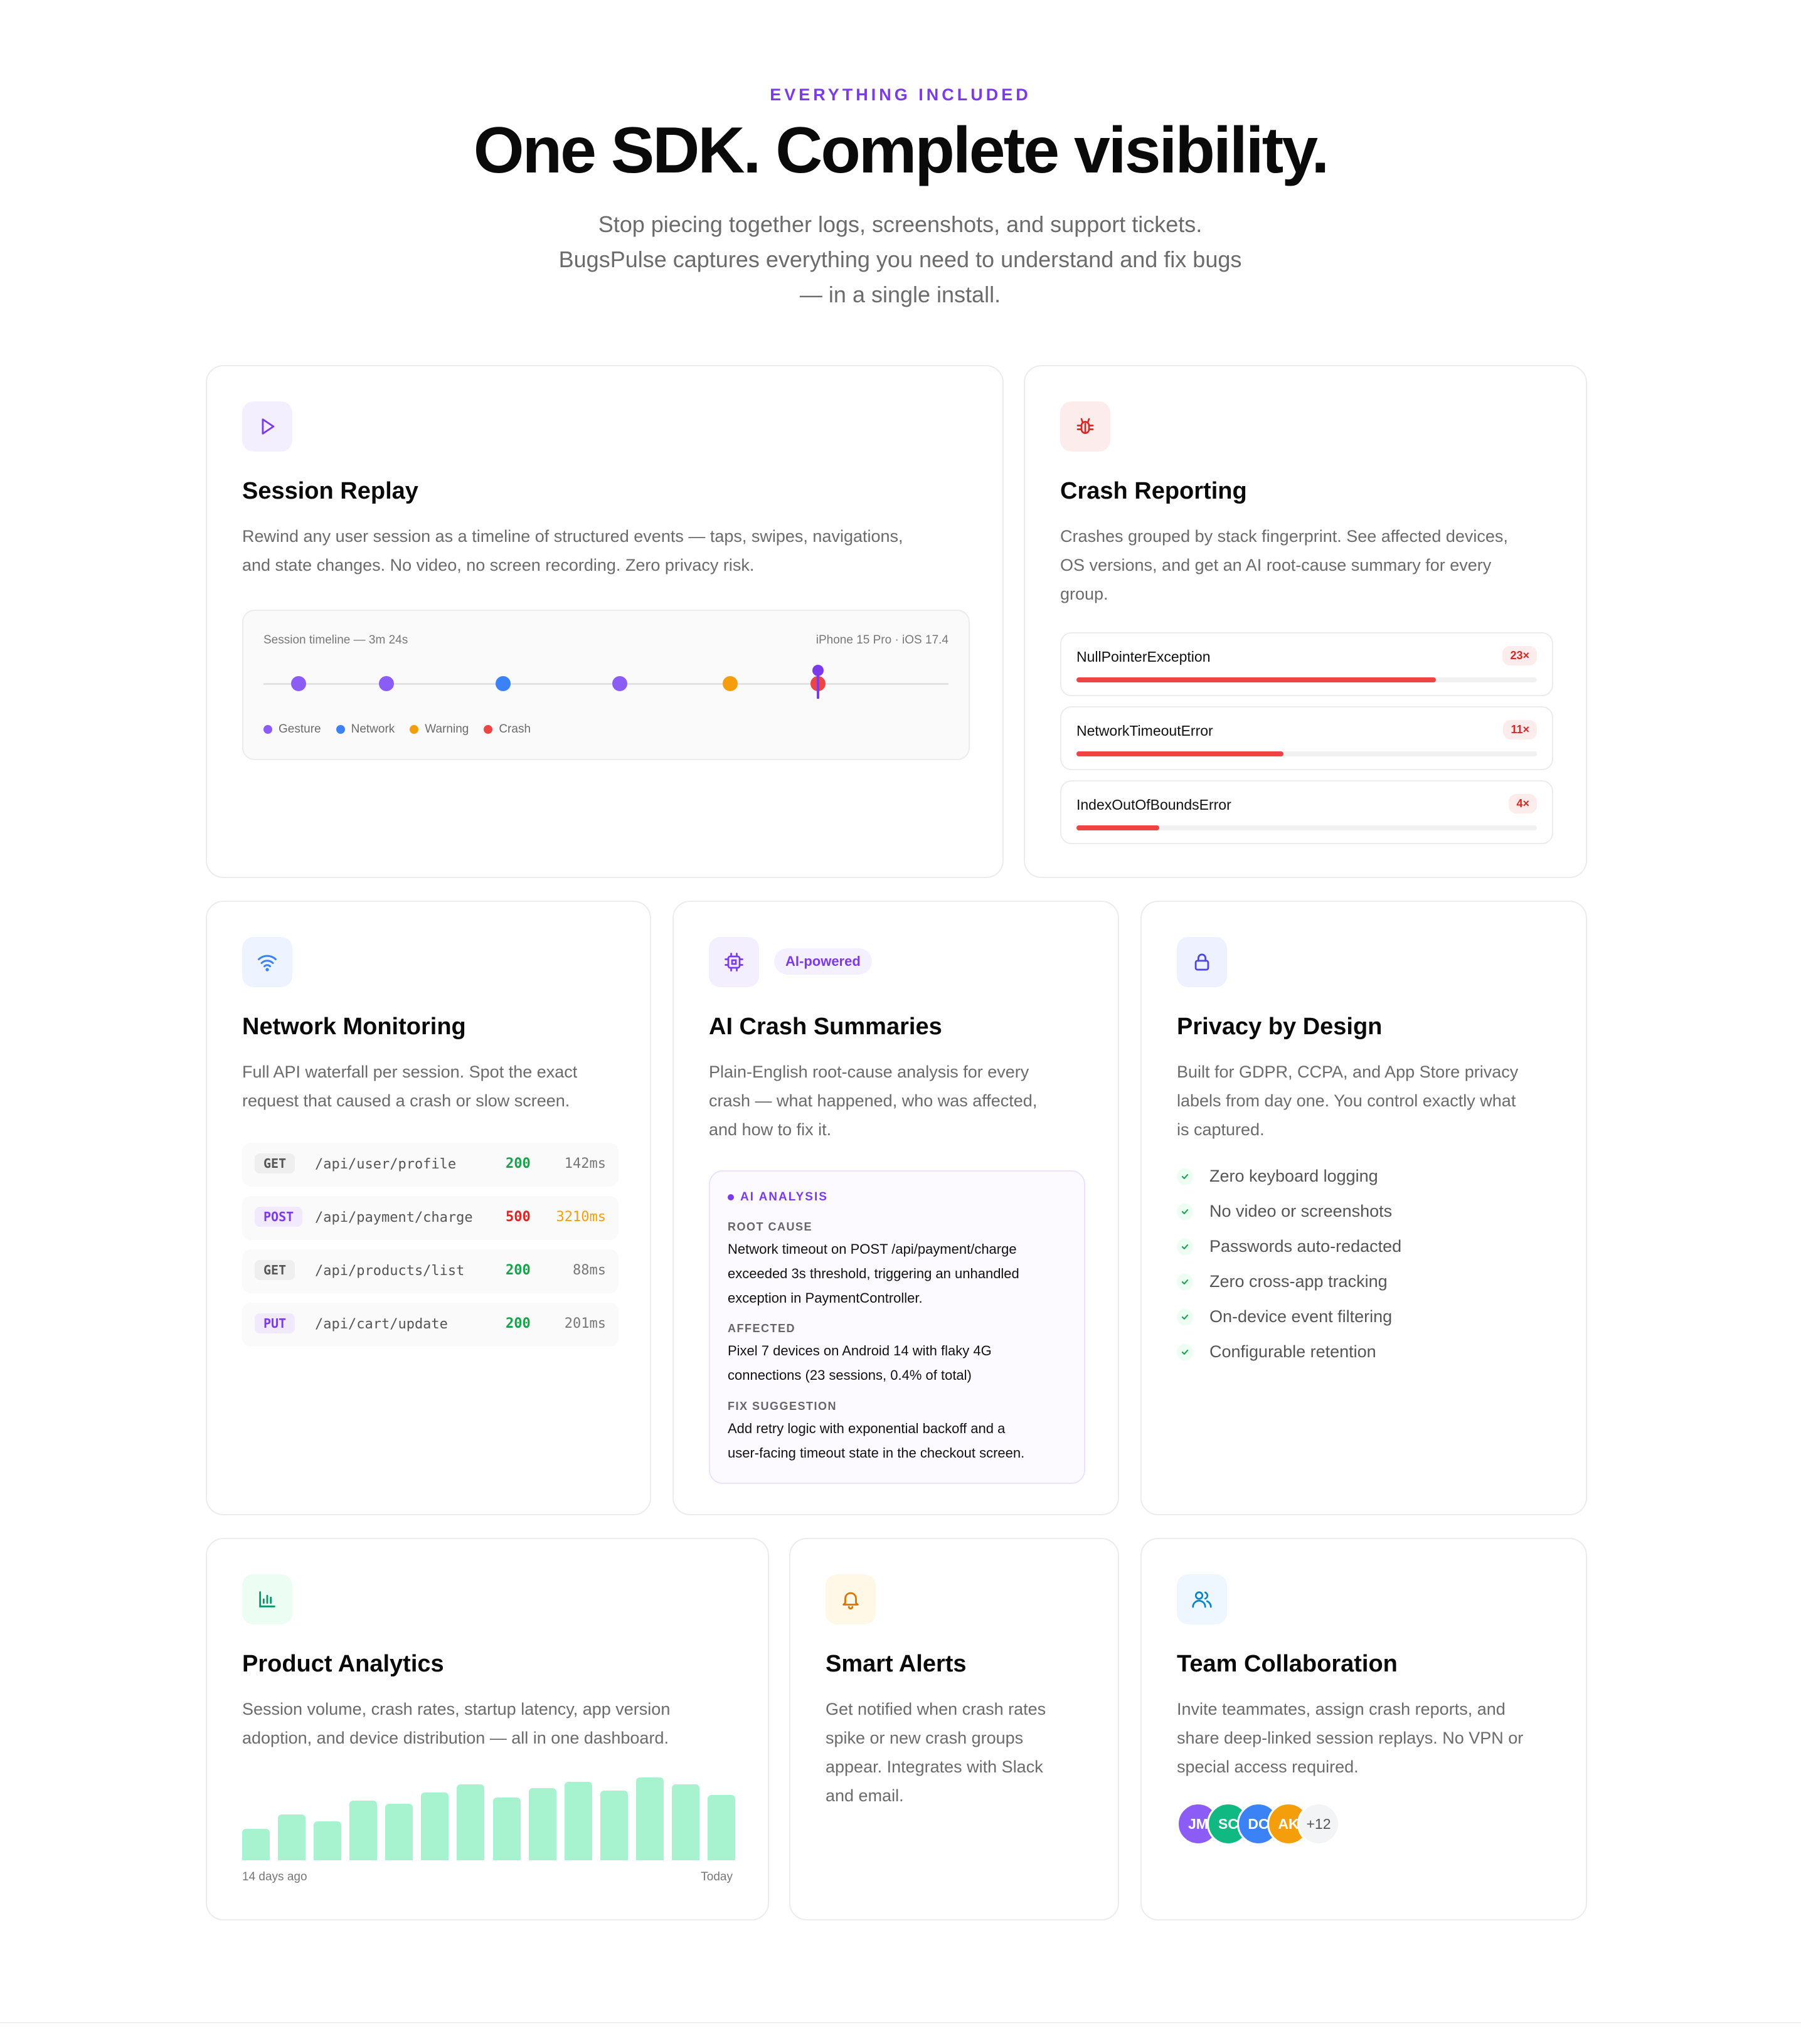 The width and height of the screenshot is (1801, 2044). What do you see at coordinates (730, 683) in the screenshot?
I see `timeline-event-warning` at bounding box center [730, 683].